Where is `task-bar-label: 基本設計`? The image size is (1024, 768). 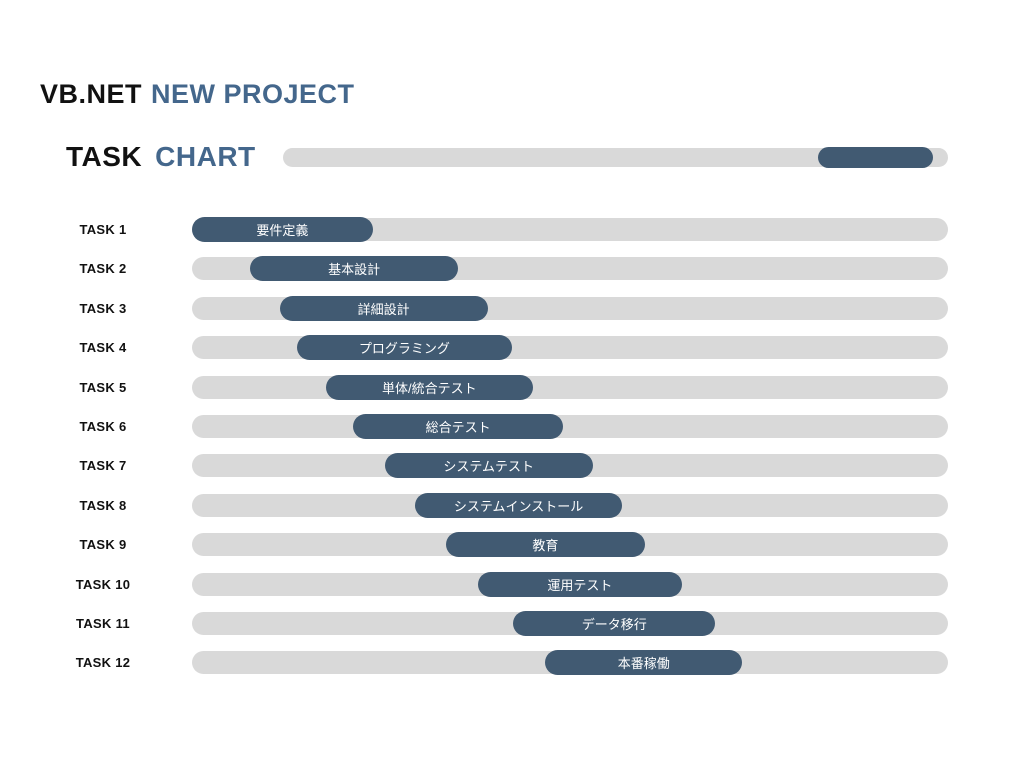 task-bar-label: 基本設計 is located at coordinates (354, 270).